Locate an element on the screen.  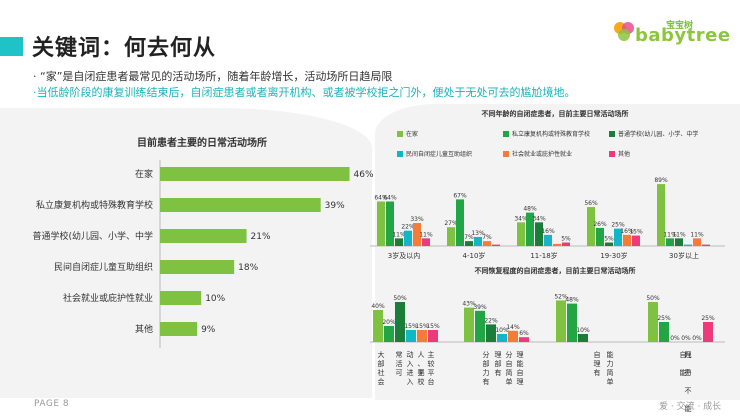
chart3-category-char-0-9-0: 平 is located at coordinates (431, 373).